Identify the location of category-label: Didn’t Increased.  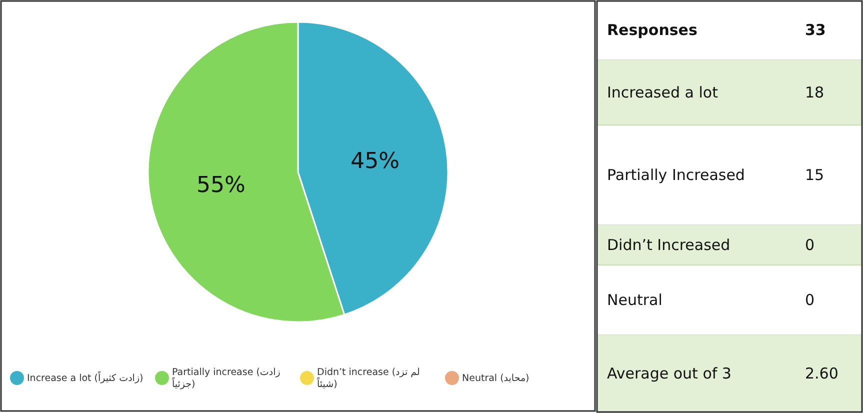
(668, 245).